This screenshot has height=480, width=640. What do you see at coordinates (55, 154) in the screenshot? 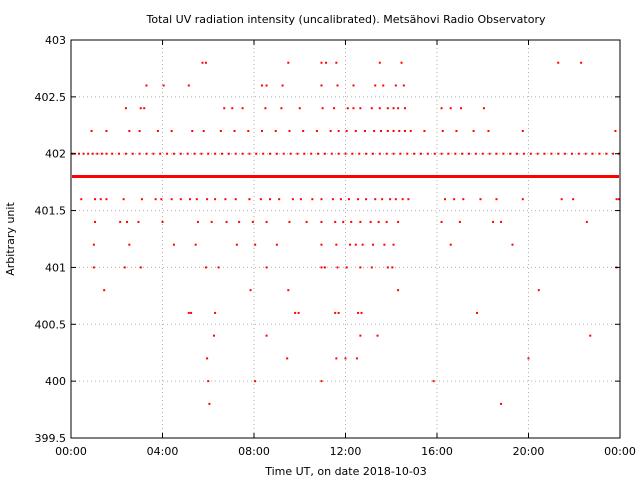
I see `y-tick-label: 402` at bounding box center [55, 154].